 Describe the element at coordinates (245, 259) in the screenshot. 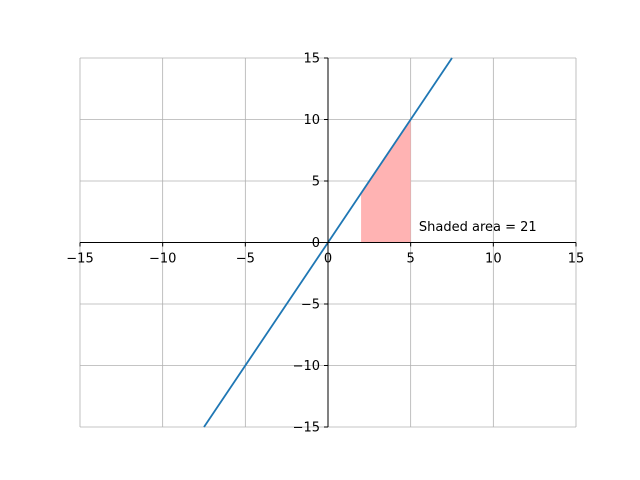

I see `x-tick-label: −5` at that location.